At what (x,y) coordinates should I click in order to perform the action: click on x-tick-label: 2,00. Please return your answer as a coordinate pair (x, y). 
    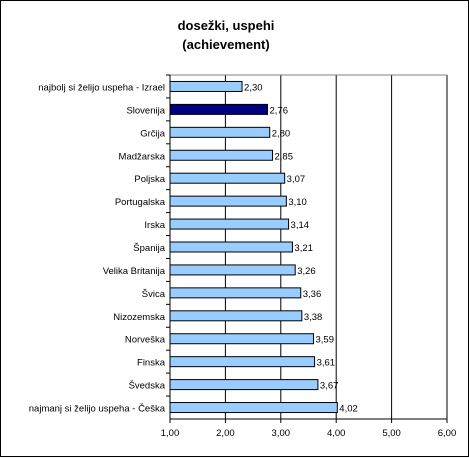
    Looking at the image, I should click on (225, 433).